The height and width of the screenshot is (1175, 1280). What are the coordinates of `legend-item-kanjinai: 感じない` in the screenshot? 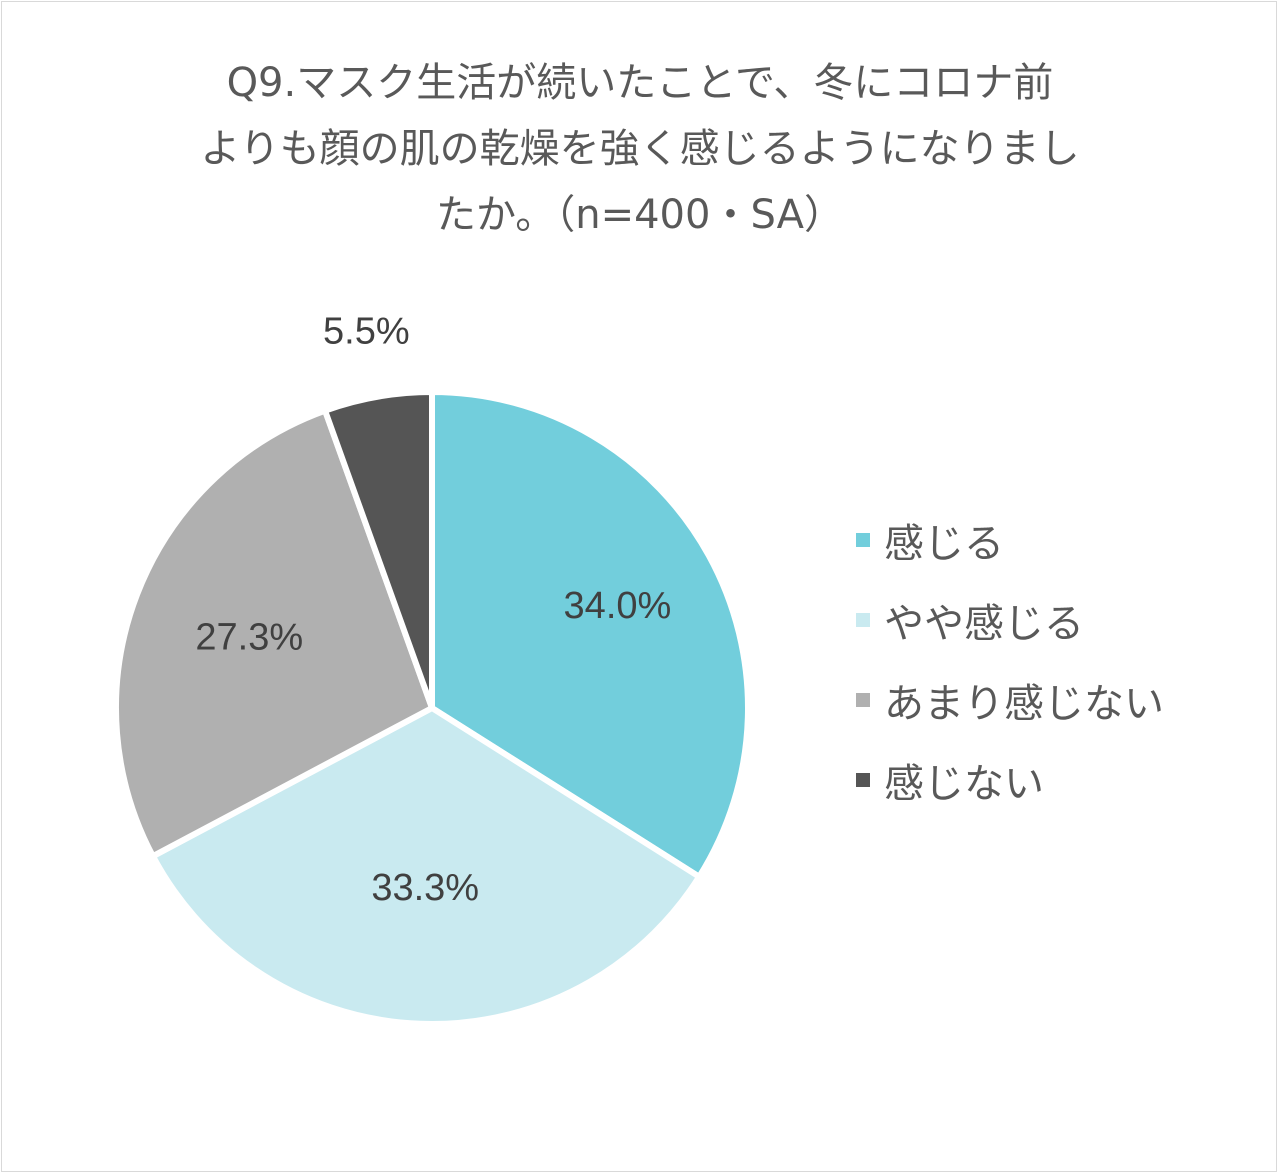 It's located at (1010, 780).